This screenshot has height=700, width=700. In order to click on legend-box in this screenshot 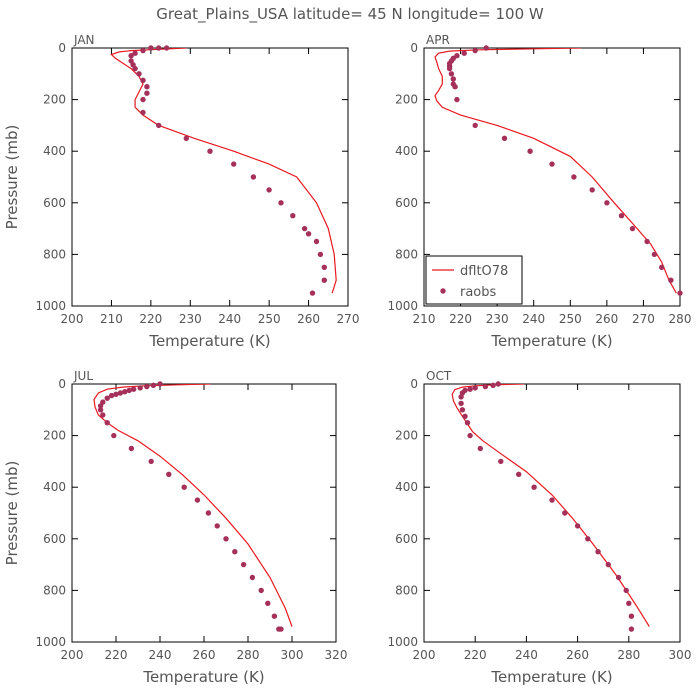, I will do `click(474, 280)`.